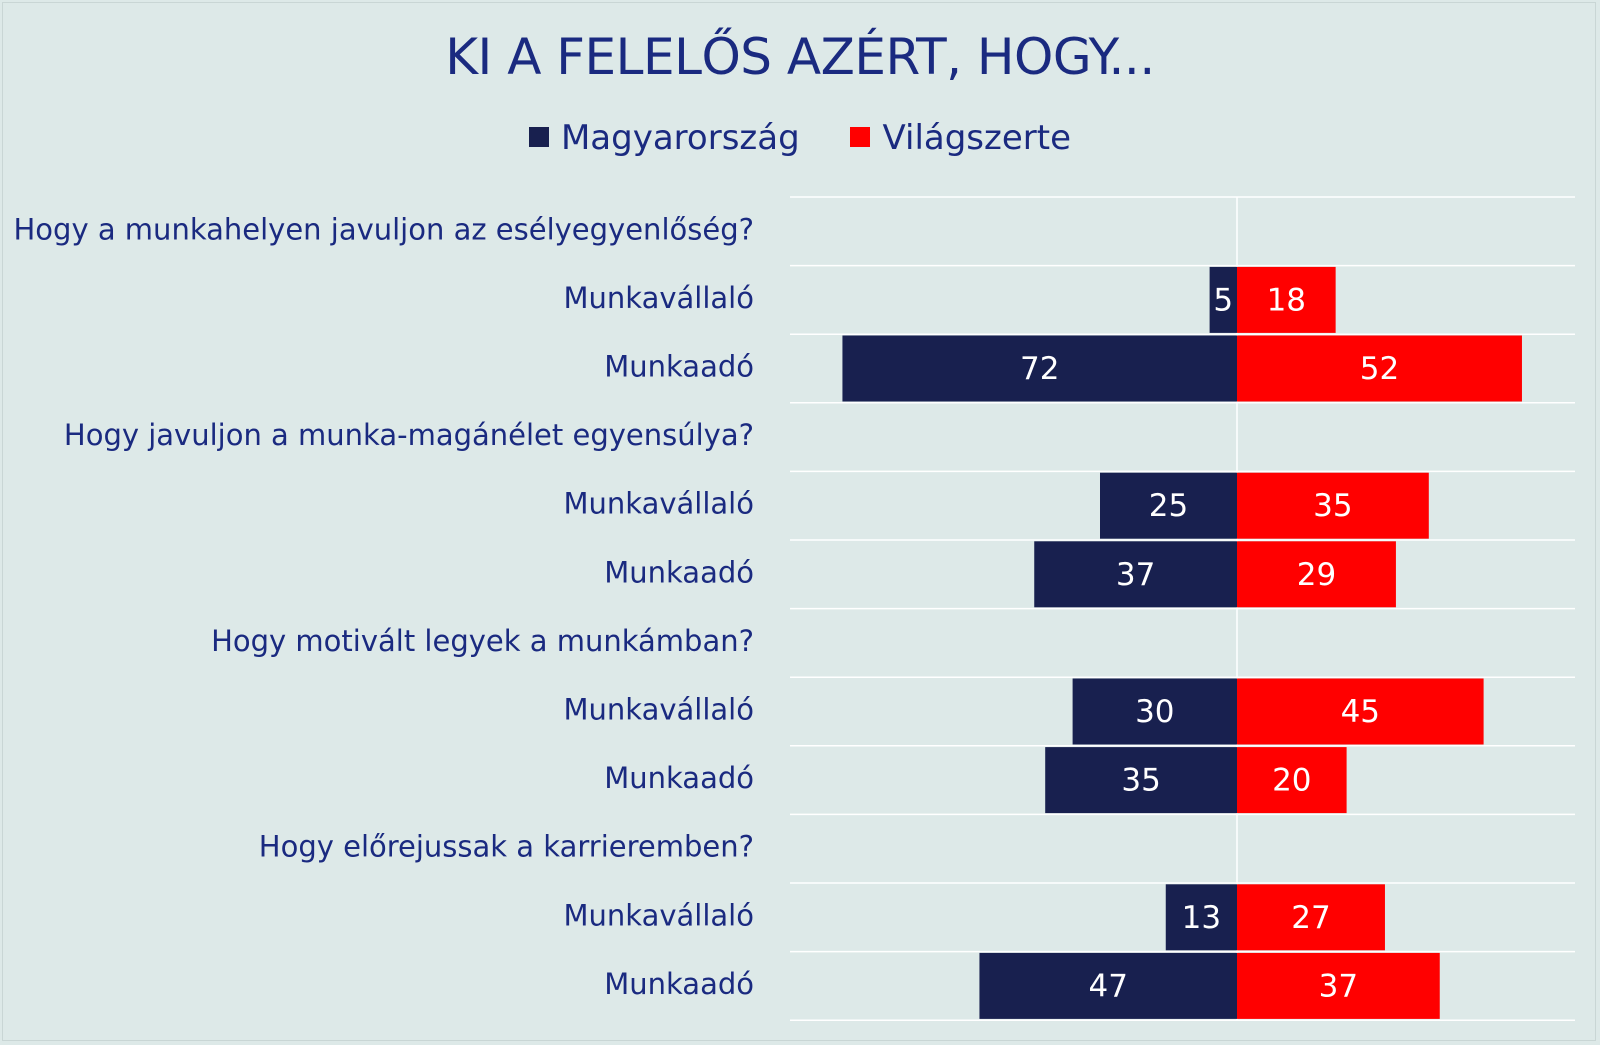  Describe the element at coordinates (860, 137) in the screenshot. I see `legend-swatch-vilagszerte` at that location.